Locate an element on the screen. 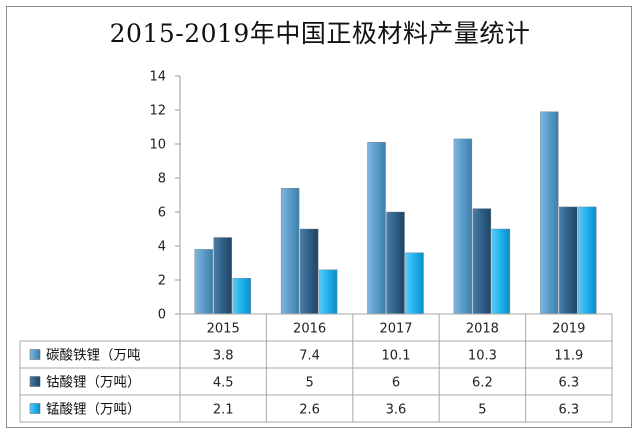 The image size is (640, 435). legend-label: 碳酸铁锂（万吨 is located at coordinates (93, 356).